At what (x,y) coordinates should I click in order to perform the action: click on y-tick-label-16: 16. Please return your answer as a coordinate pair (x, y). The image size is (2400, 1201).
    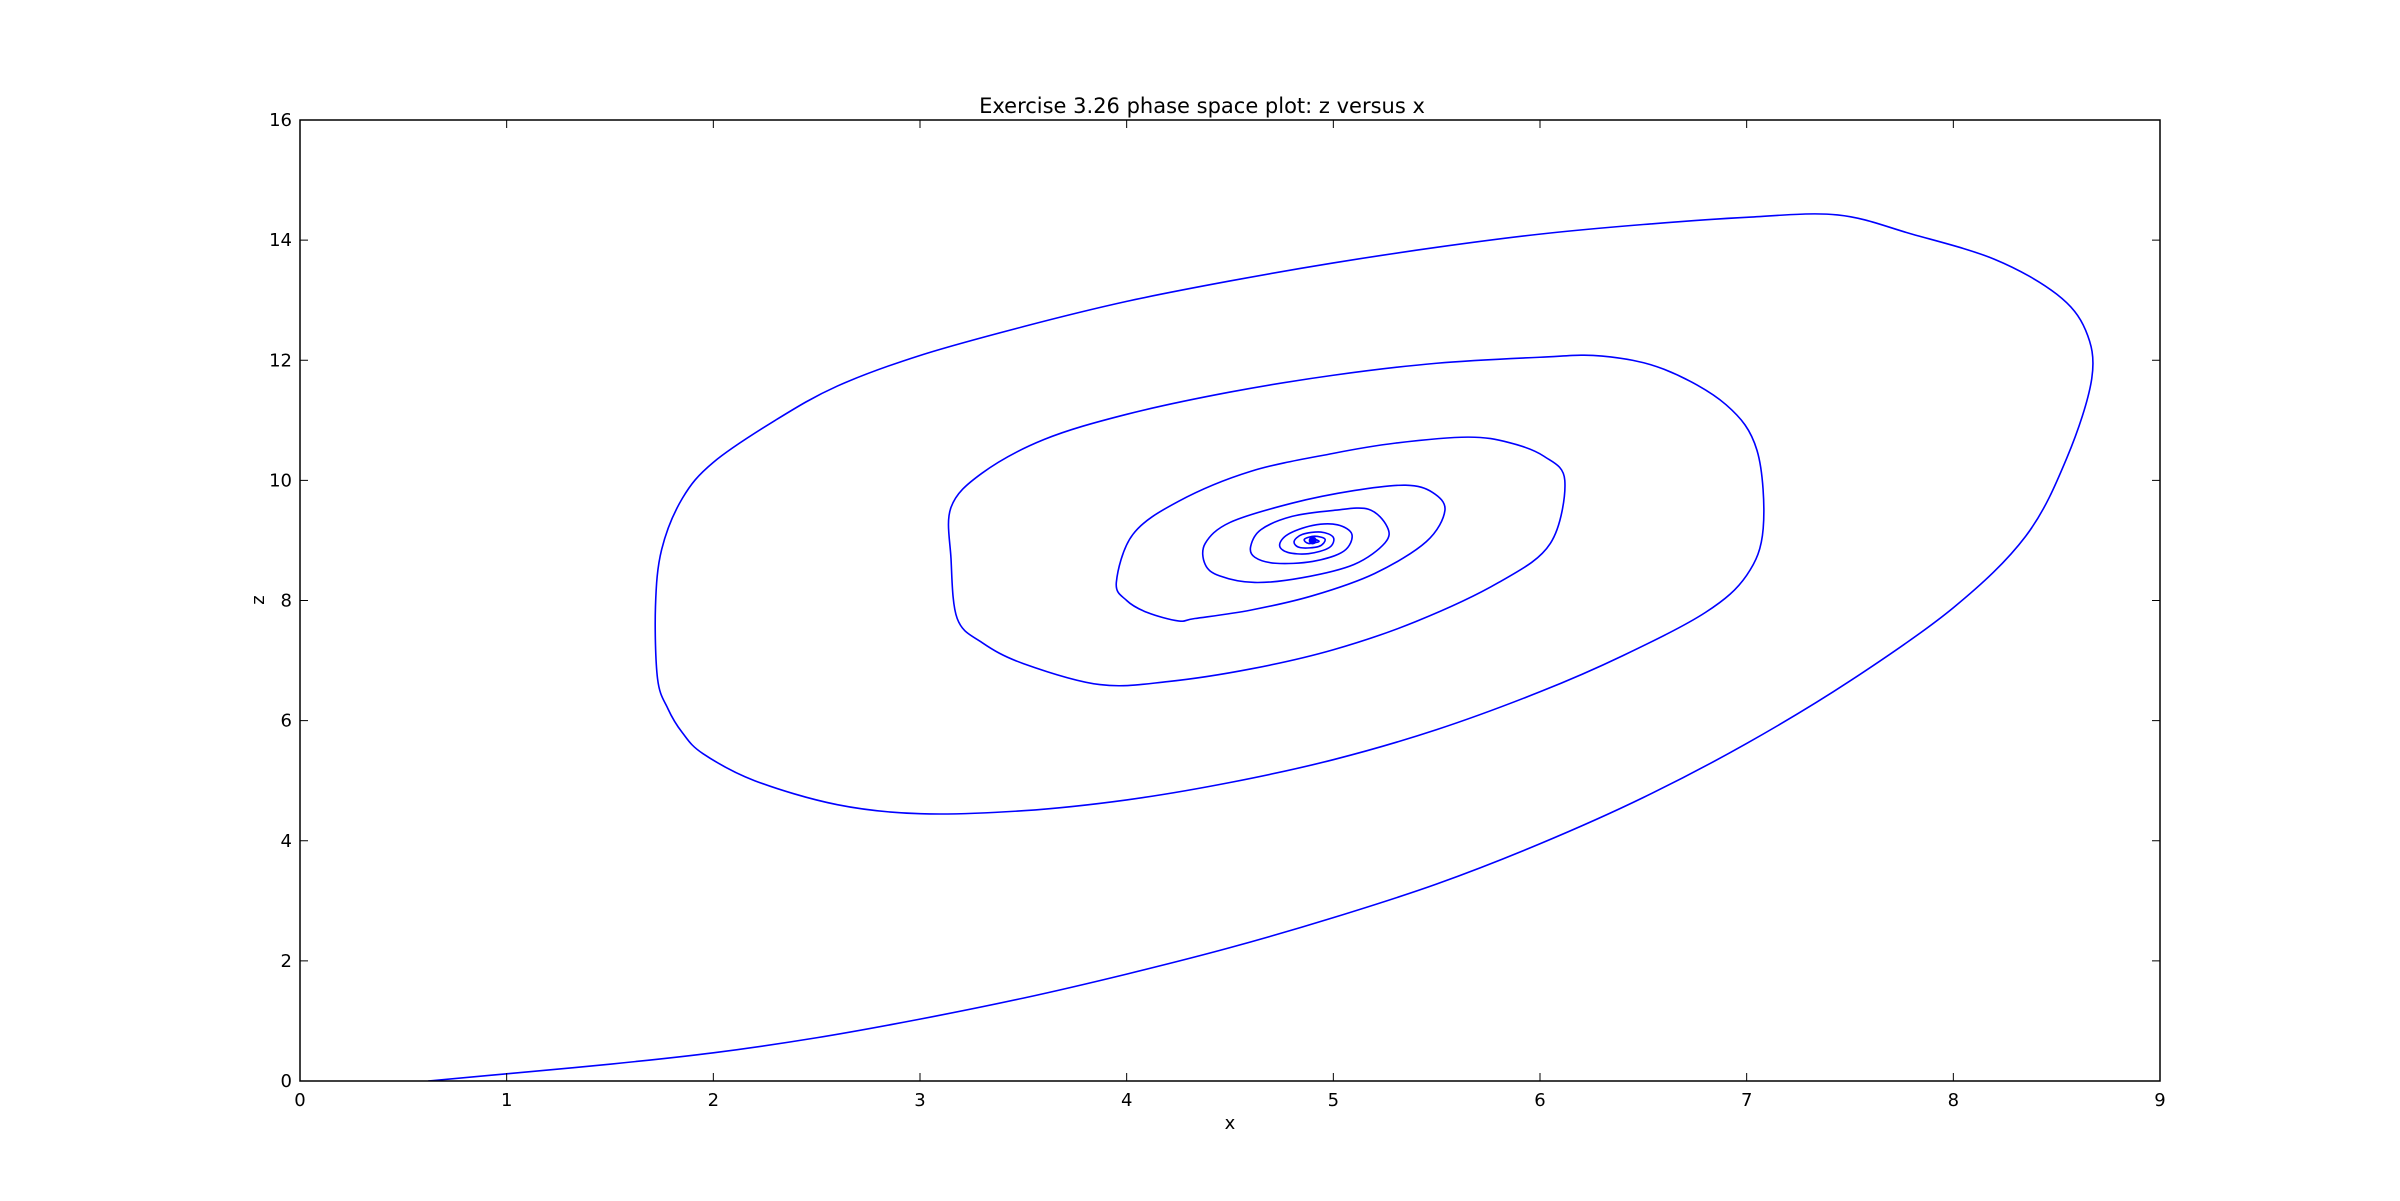
    Looking at the image, I should click on (280, 120).